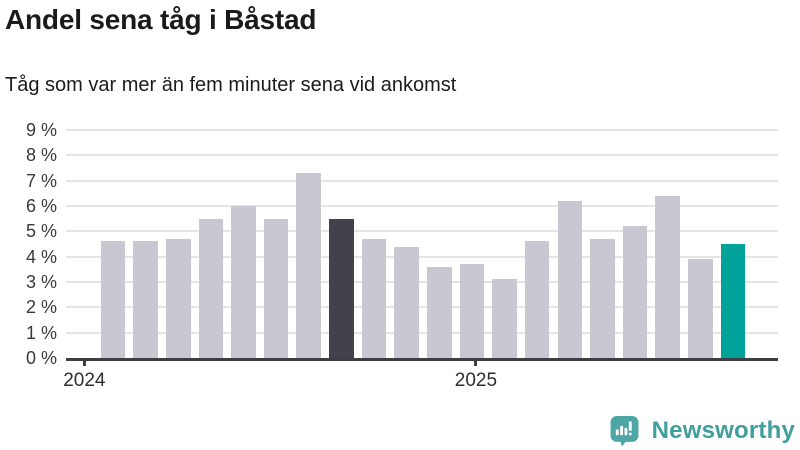  What do you see at coordinates (624, 431) in the screenshot?
I see `newsworthy-logo-icon` at bounding box center [624, 431].